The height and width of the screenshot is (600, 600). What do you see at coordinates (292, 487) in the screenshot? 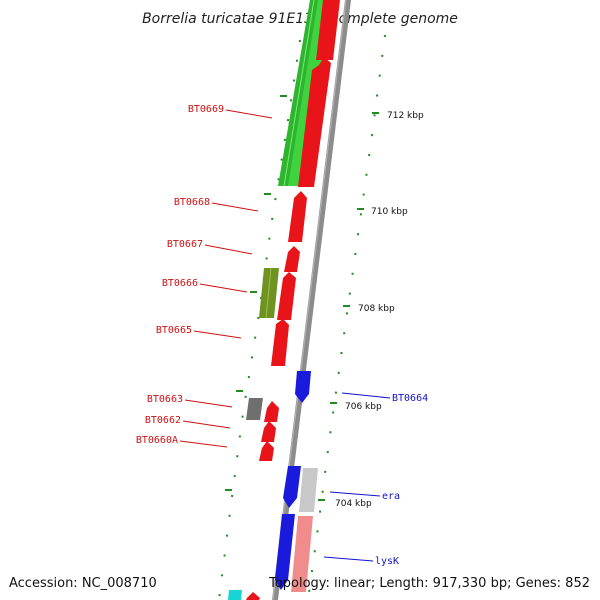
I see `gene-glyph-era` at bounding box center [292, 487].